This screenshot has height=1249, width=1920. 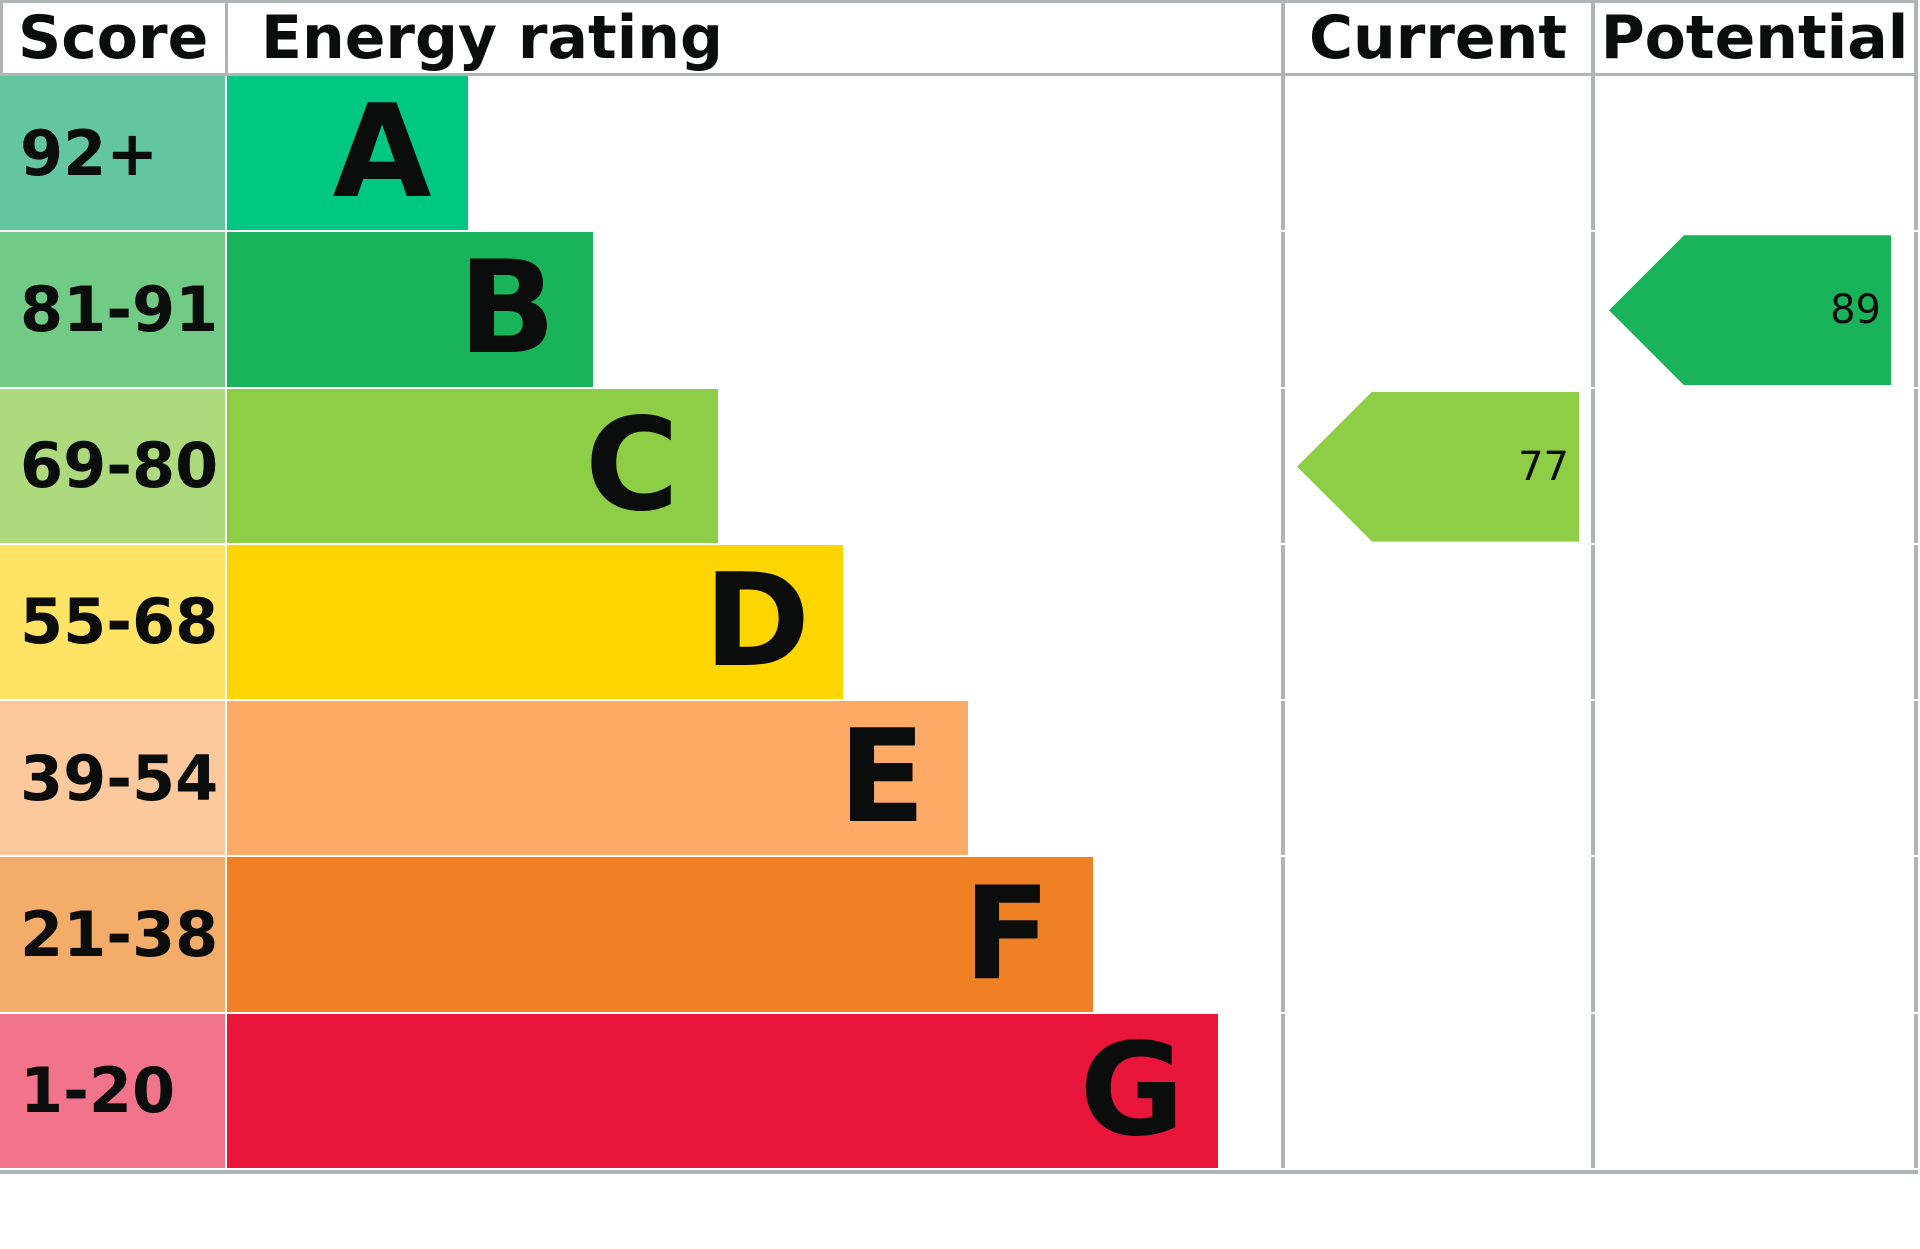 I want to click on band-letter-c: C, so click(x=632, y=465).